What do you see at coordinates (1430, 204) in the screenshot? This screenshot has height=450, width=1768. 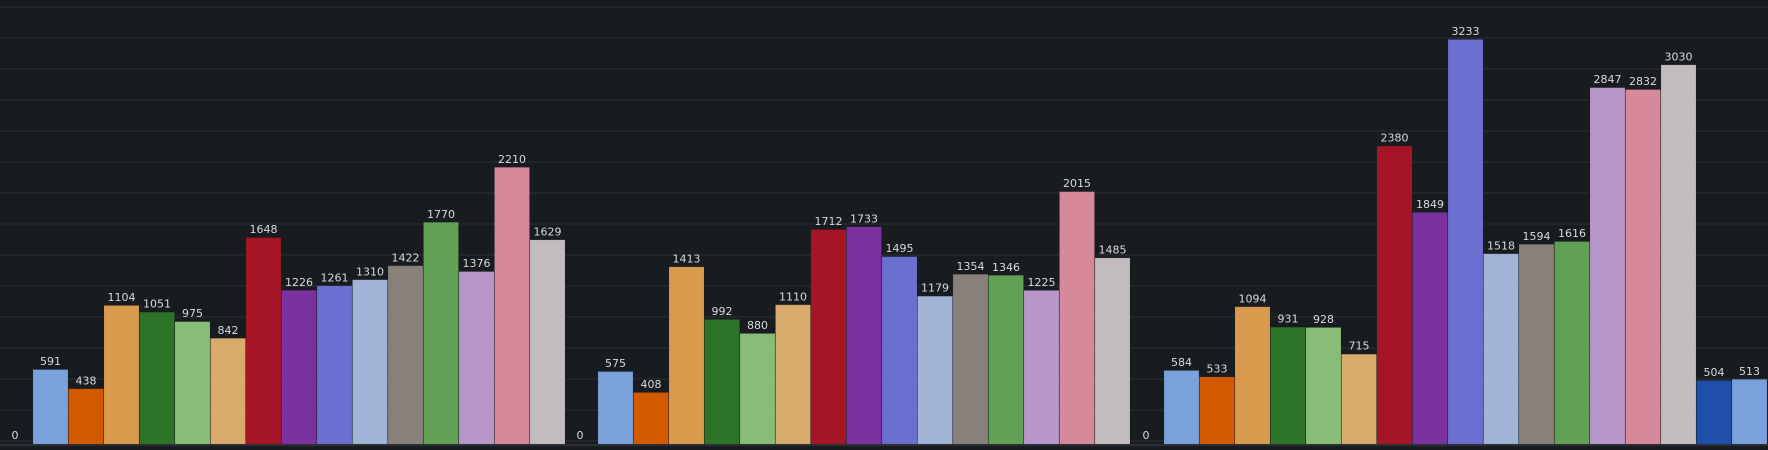 I see `data-label: 1849` at bounding box center [1430, 204].